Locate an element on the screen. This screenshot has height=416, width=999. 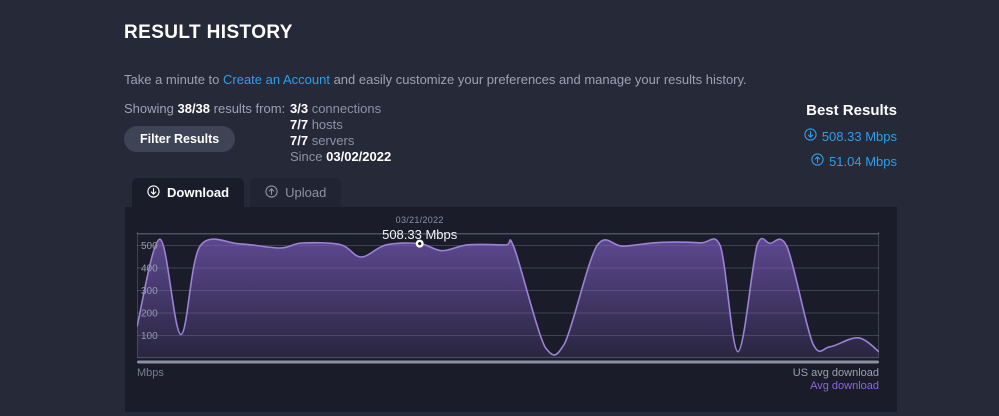
best-results-title: Best Results is located at coordinates (851, 110).